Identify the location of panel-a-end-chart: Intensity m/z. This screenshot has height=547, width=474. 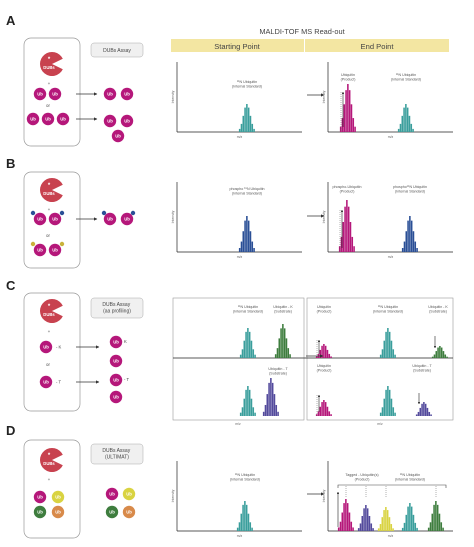
(387, 100).